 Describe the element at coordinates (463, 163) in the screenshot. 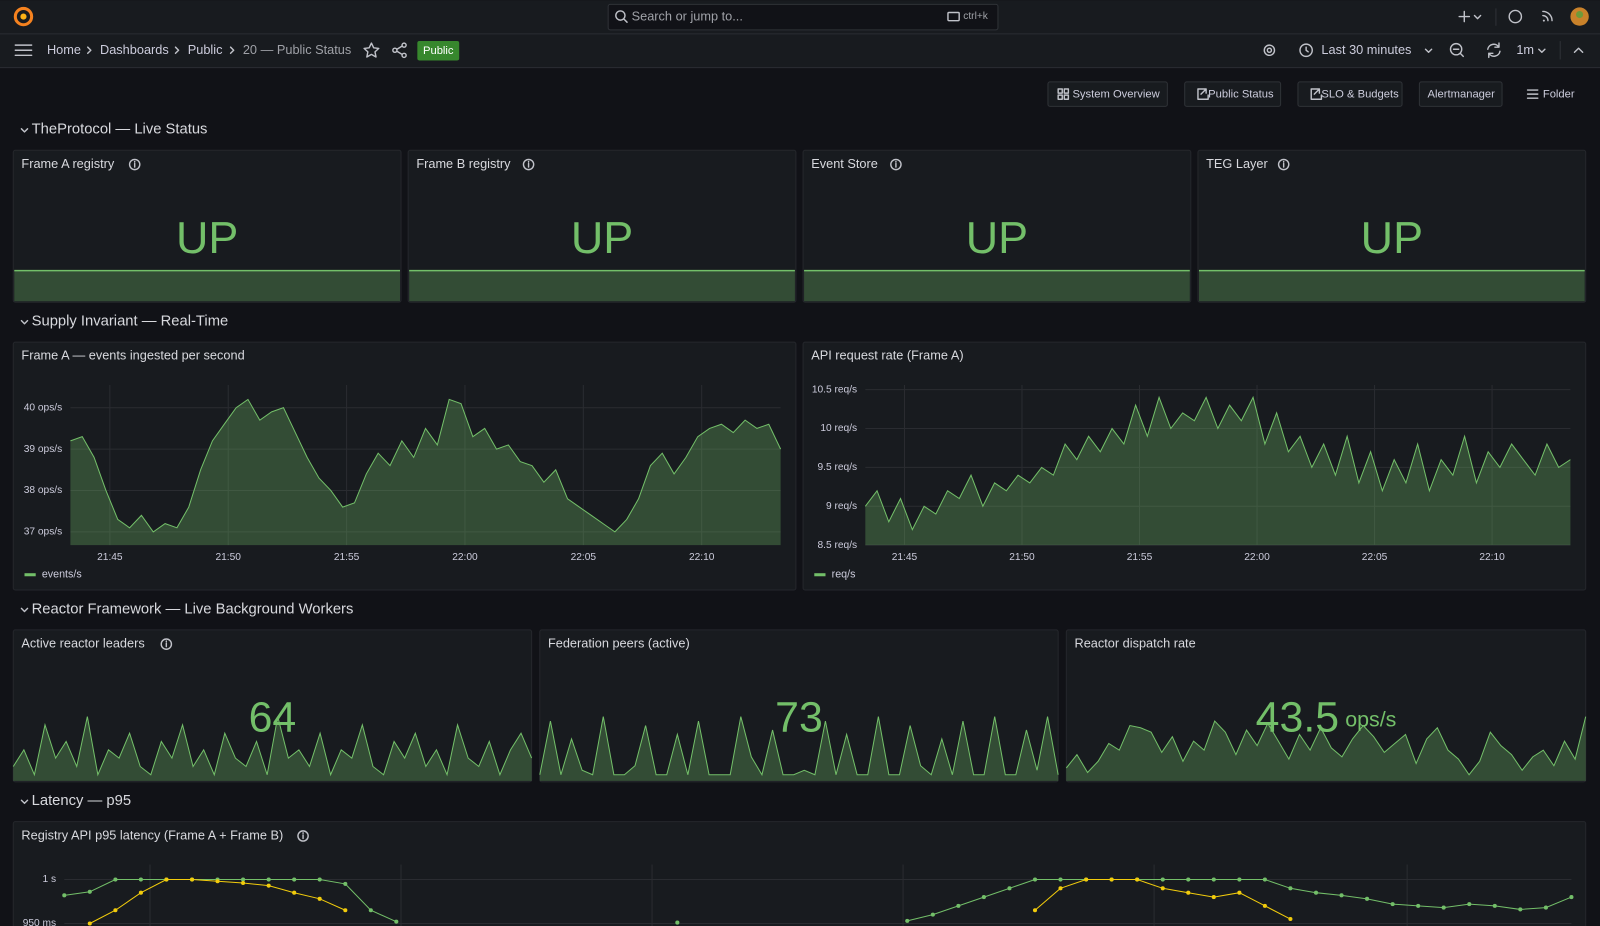

I see `panel-title: Frame B registry` at that location.